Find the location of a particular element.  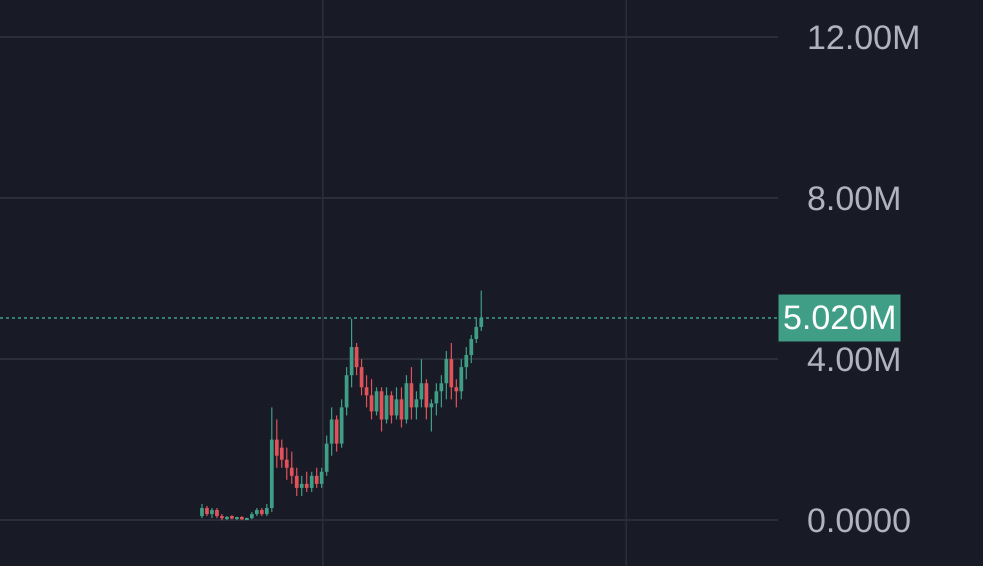

y-tick-label: 0.0000 is located at coordinates (859, 521).